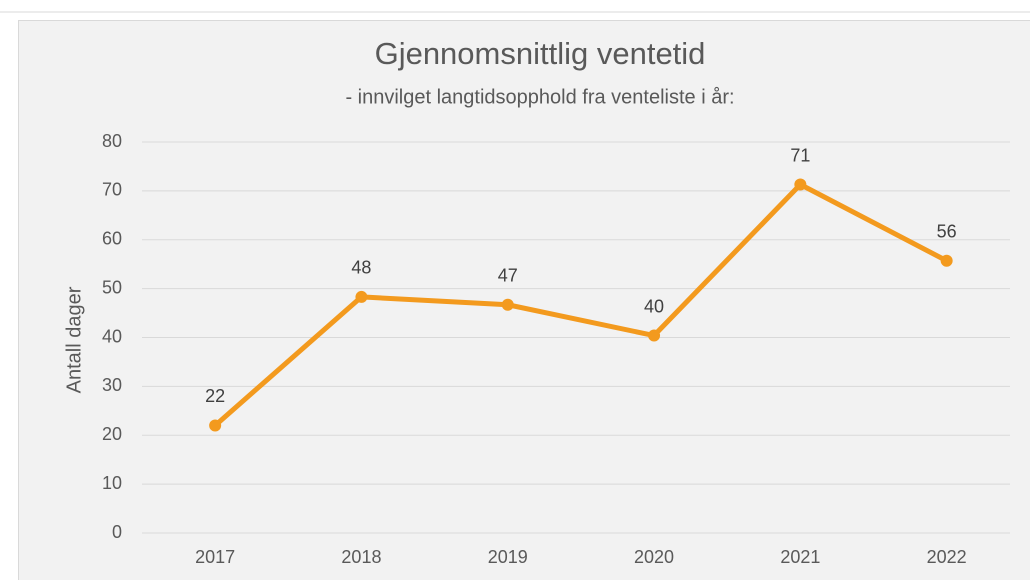 The image size is (1030, 580). What do you see at coordinates (112, 336) in the screenshot?
I see `y-tick-label: 40` at bounding box center [112, 336].